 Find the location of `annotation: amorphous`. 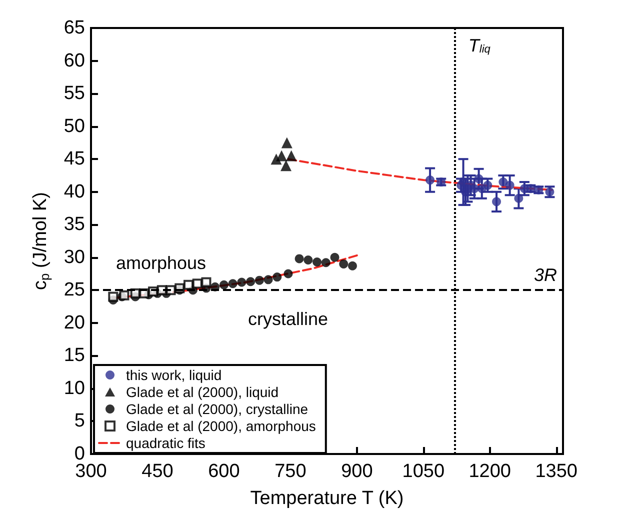

annotation: amorphous is located at coordinates (161, 263).